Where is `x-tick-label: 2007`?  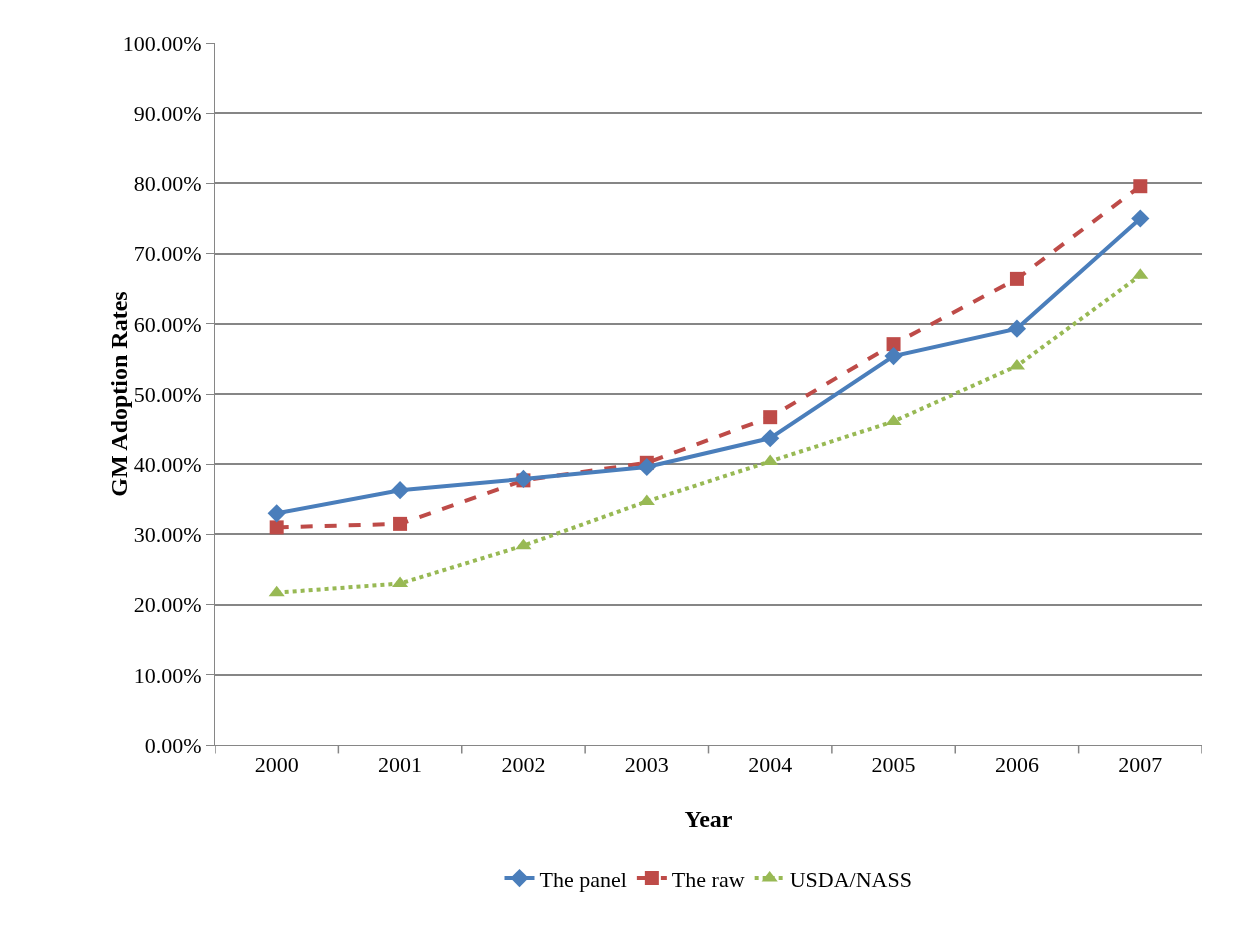
x-tick-label: 2007 is located at coordinates (1140, 765).